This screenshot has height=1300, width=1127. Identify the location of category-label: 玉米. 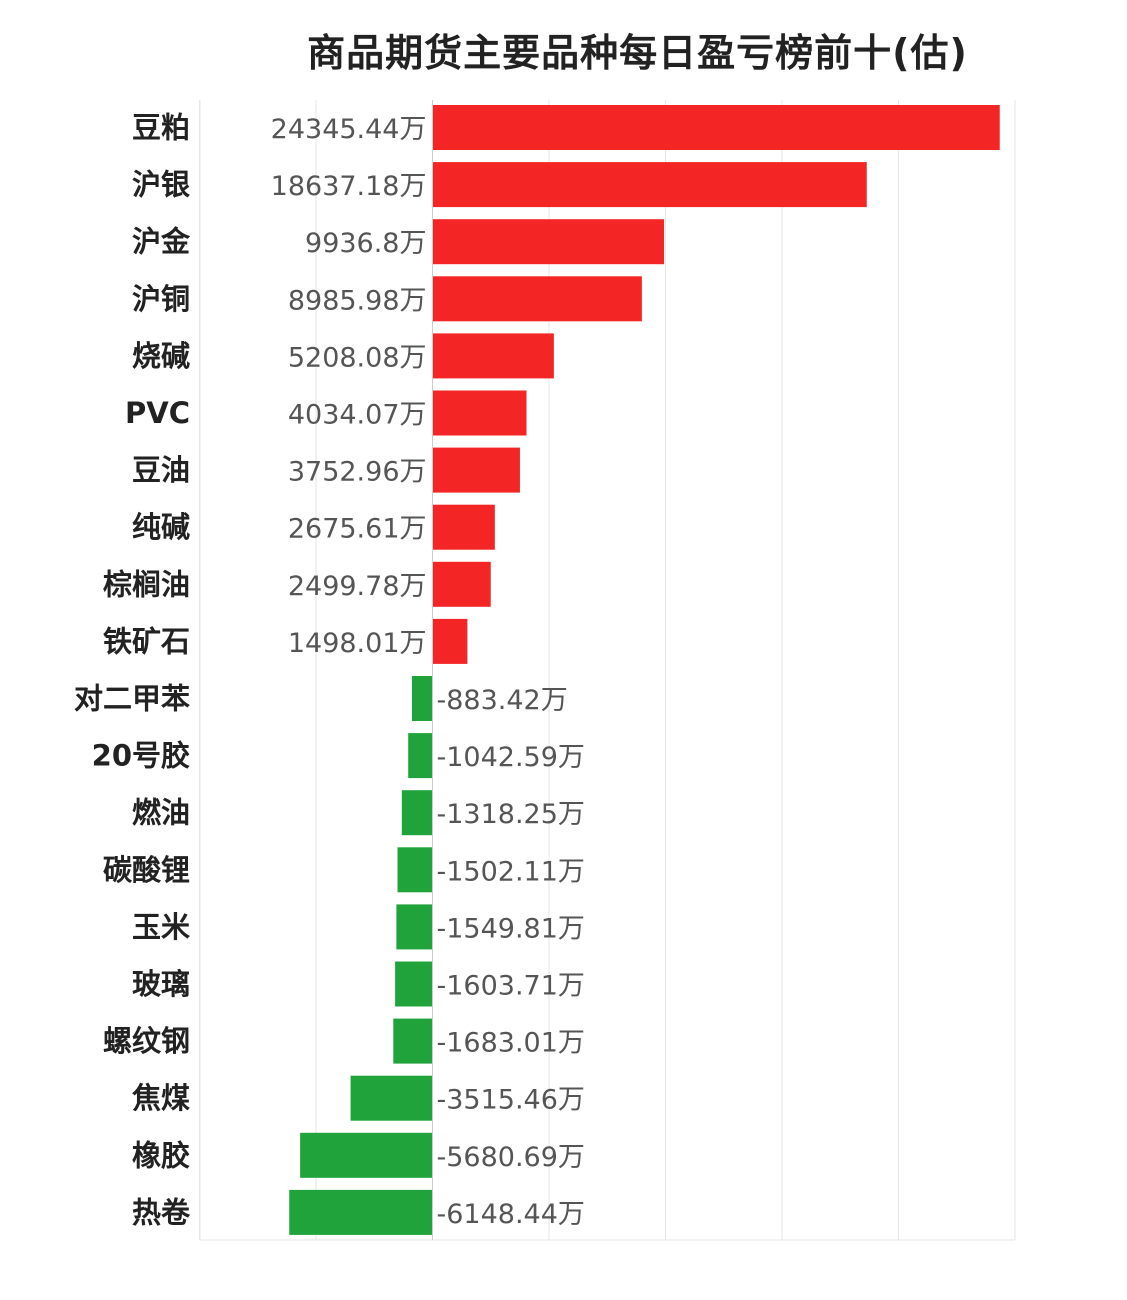
(161, 927).